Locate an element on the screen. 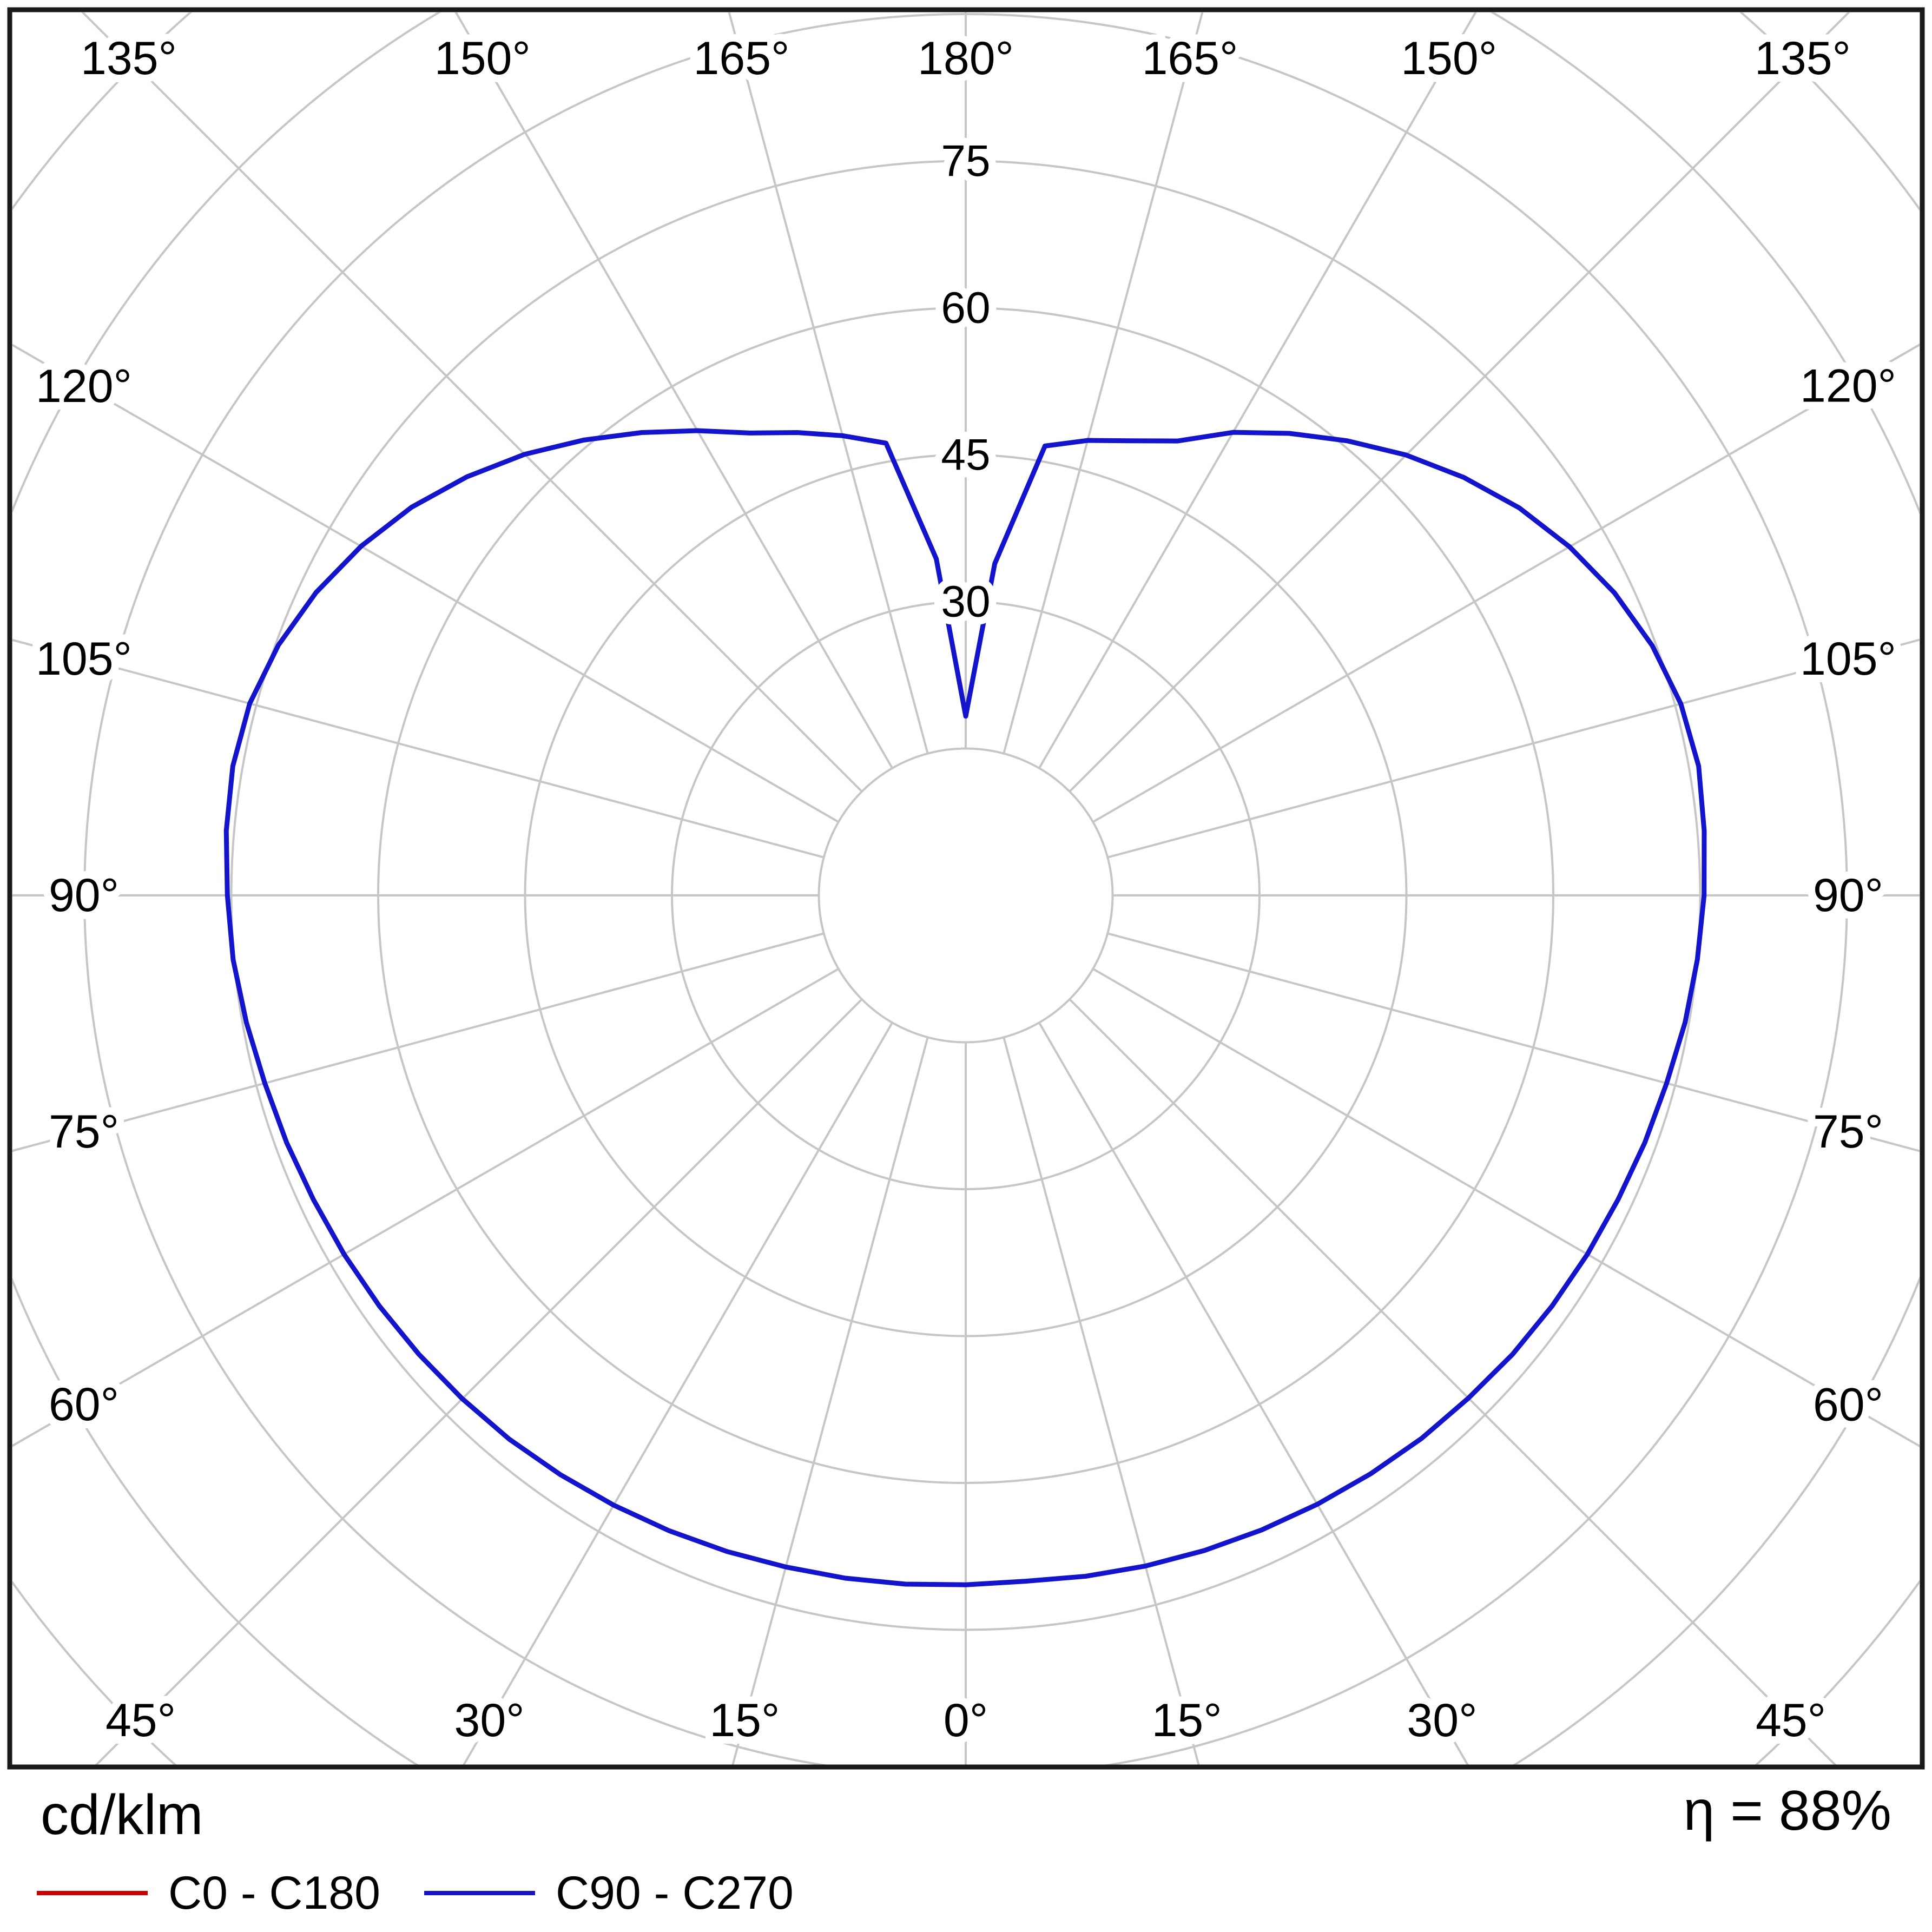 The width and height of the screenshot is (1932, 1932). legend-item-c90-c270: C90 - C270 is located at coordinates (609, 1893).